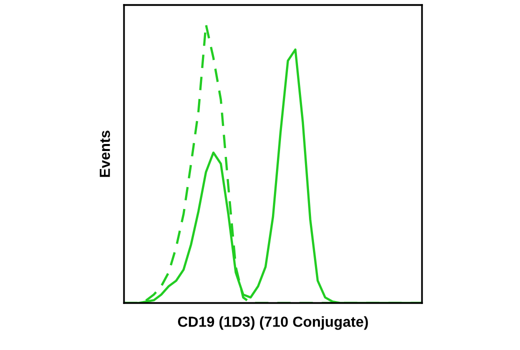  Describe the element at coordinates (273, 323) in the screenshot. I see `x-axis-title: CD19 (1D3) (710 Conjugate)` at that location.